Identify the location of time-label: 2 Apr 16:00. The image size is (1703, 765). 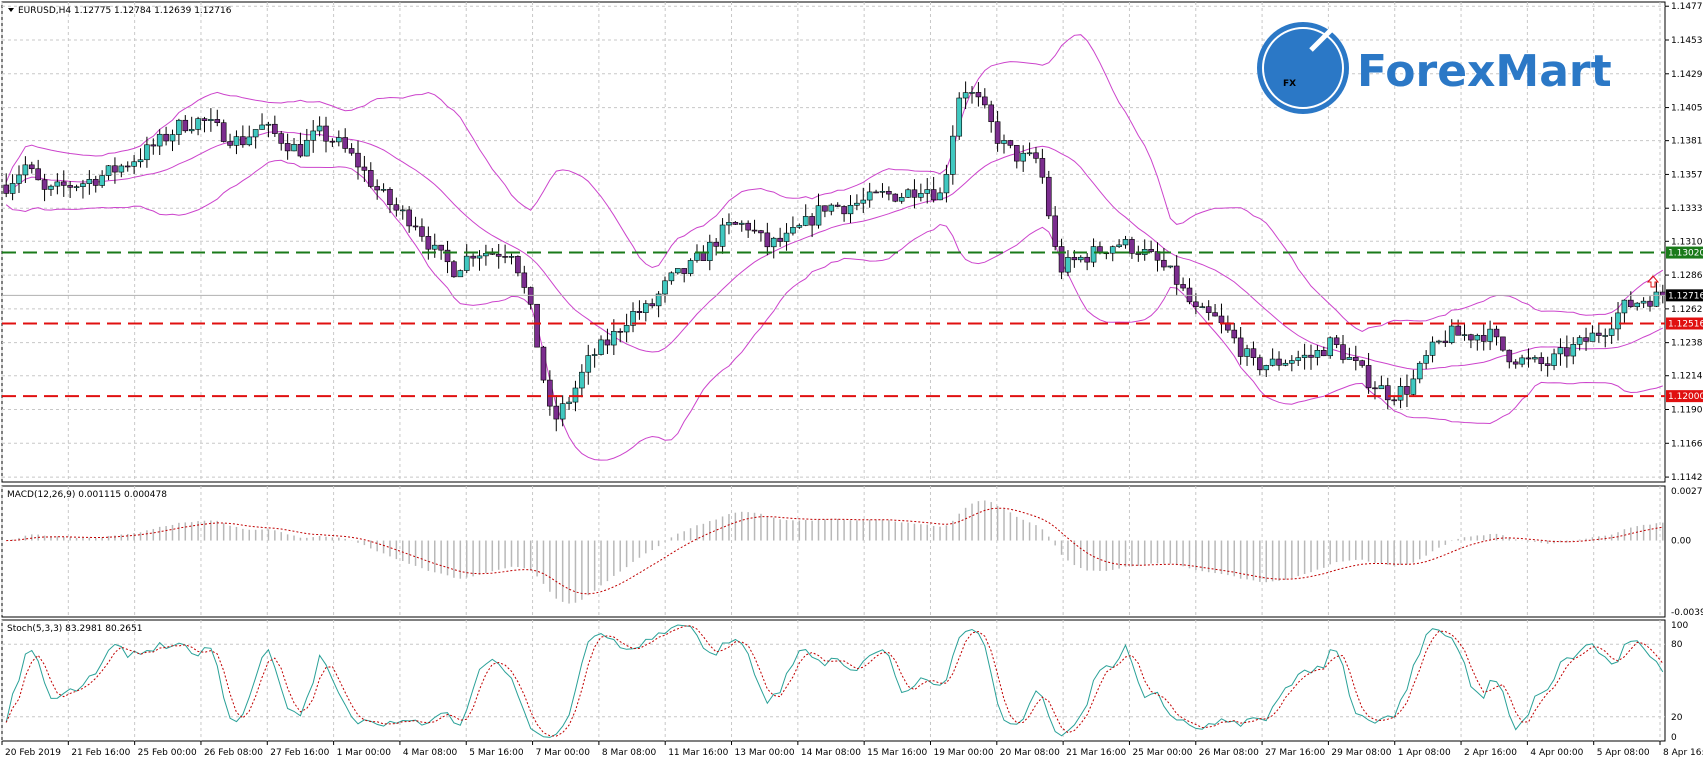
(1490, 753).